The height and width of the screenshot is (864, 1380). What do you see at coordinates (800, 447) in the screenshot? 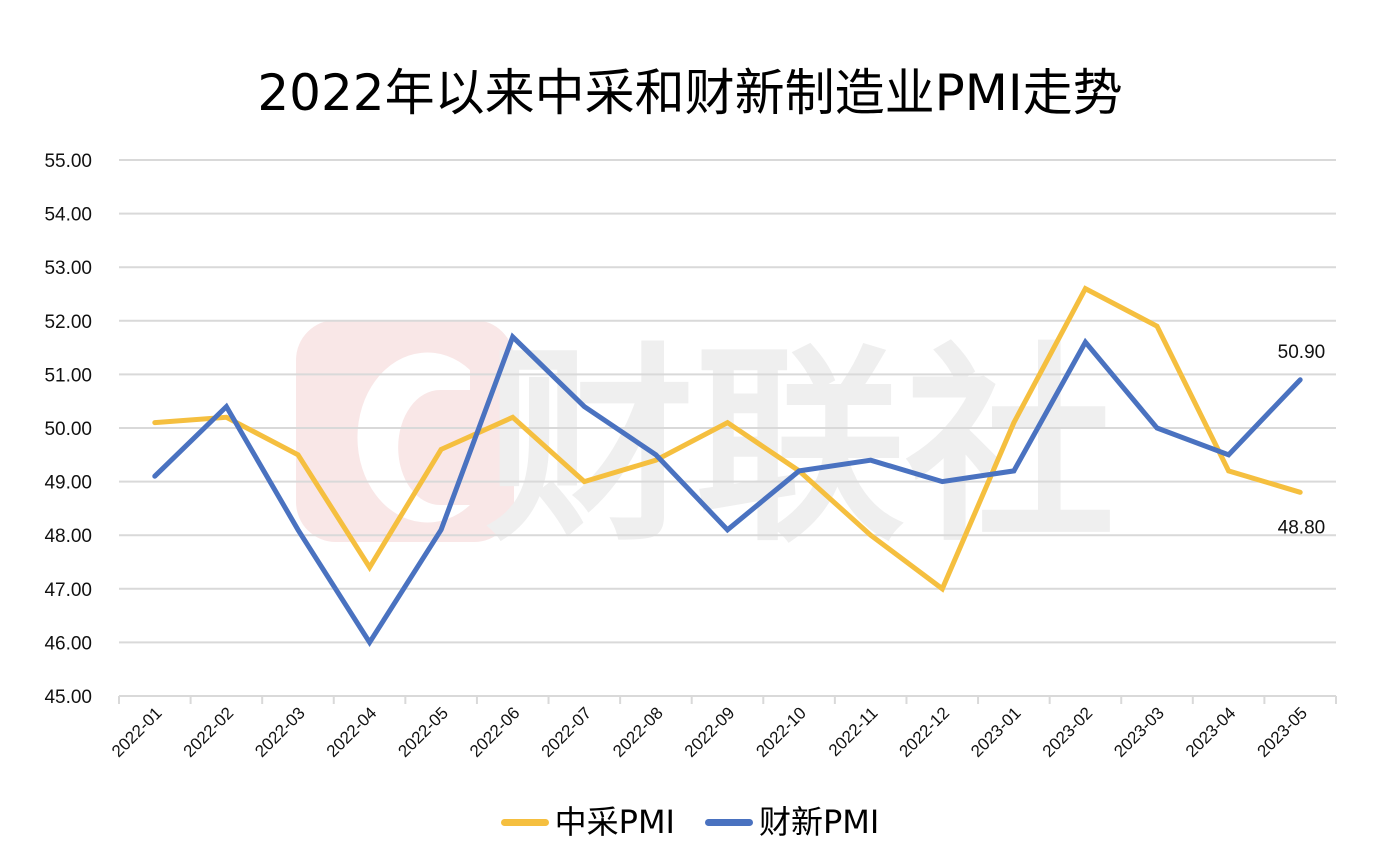
I see `svg-text: 财联社` at bounding box center [800, 447].